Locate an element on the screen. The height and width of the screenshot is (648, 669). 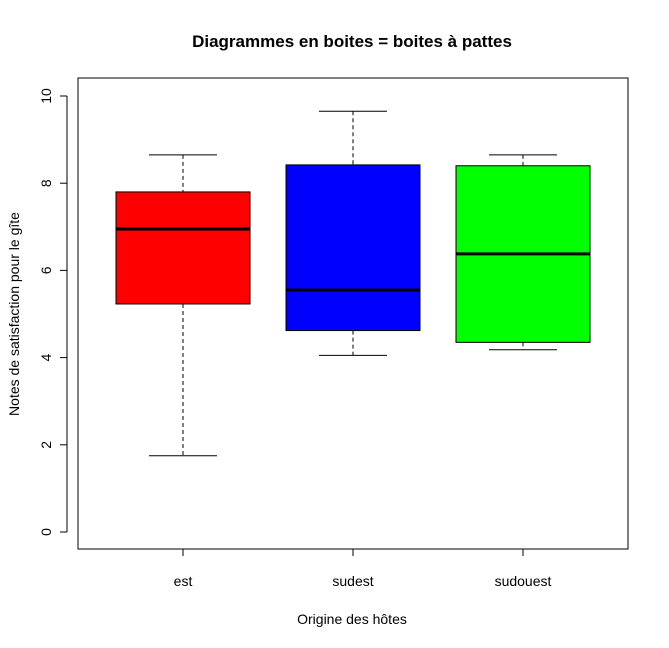
box-group-sudouest is located at coordinates (523, 252).